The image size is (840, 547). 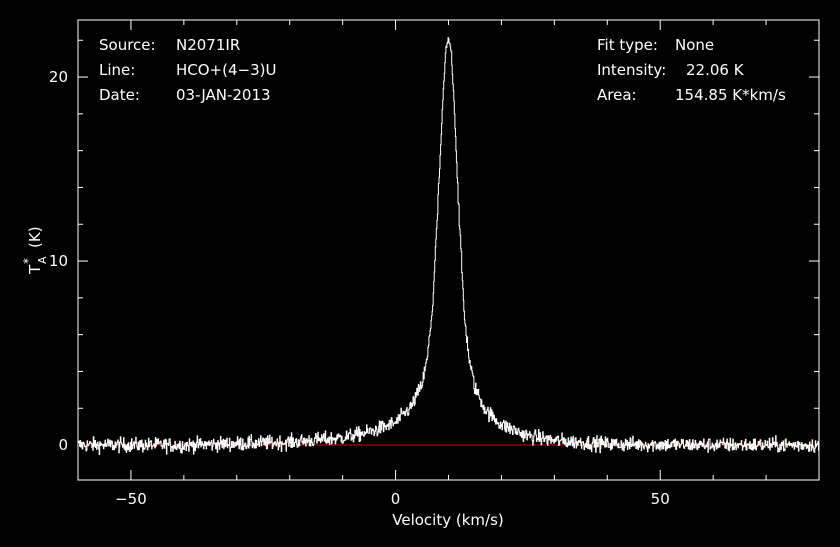 What do you see at coordinates (631, 70) in the screenshot?
I see `intensity-label: Intensity:` at bounding box center [631, 70].